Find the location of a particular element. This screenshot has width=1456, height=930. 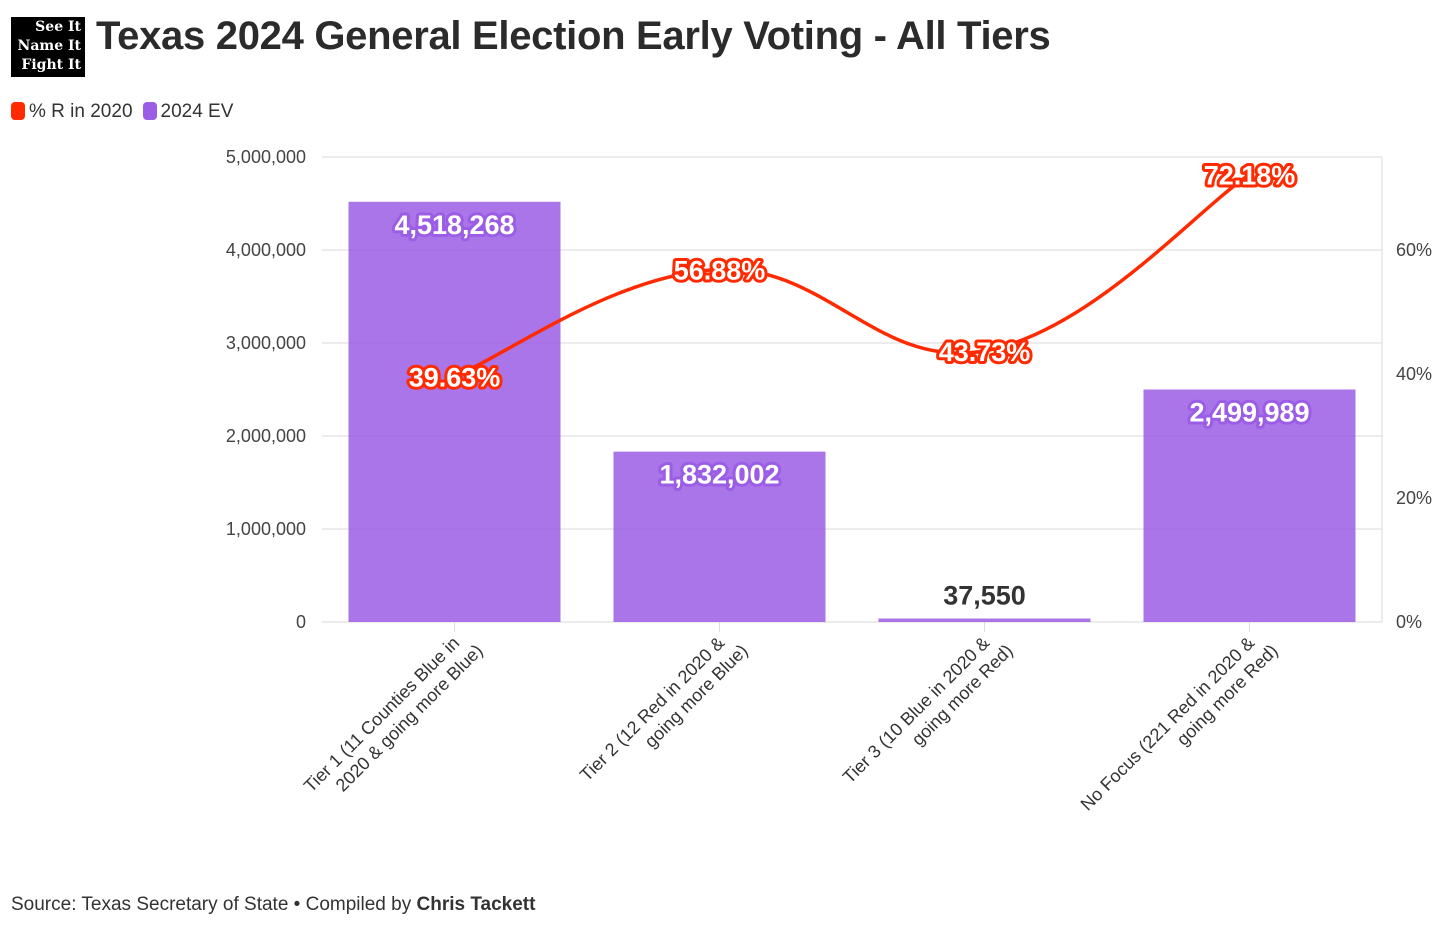

right-tick-label: 20% is located at coordinates (1414, 498).